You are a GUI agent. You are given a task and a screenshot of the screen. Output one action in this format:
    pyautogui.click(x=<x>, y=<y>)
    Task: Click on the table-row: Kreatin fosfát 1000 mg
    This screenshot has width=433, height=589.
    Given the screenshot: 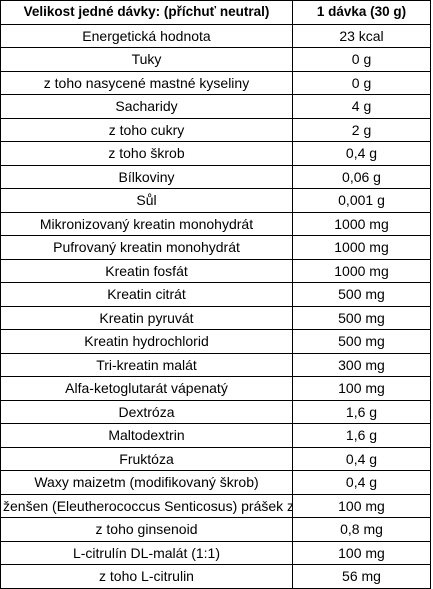 What is the action you would take?
    pyautogui.click(x=215, y=270)
    